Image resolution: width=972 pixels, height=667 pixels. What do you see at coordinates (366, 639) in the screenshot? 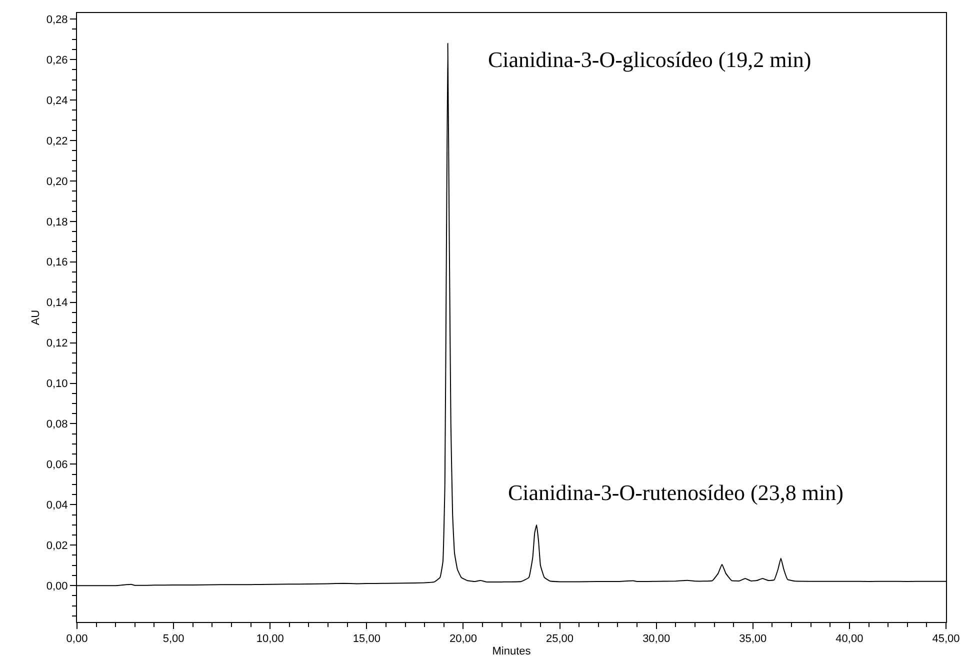
I see `x-tick-label: 15,00` at bounding box center [366, 639].